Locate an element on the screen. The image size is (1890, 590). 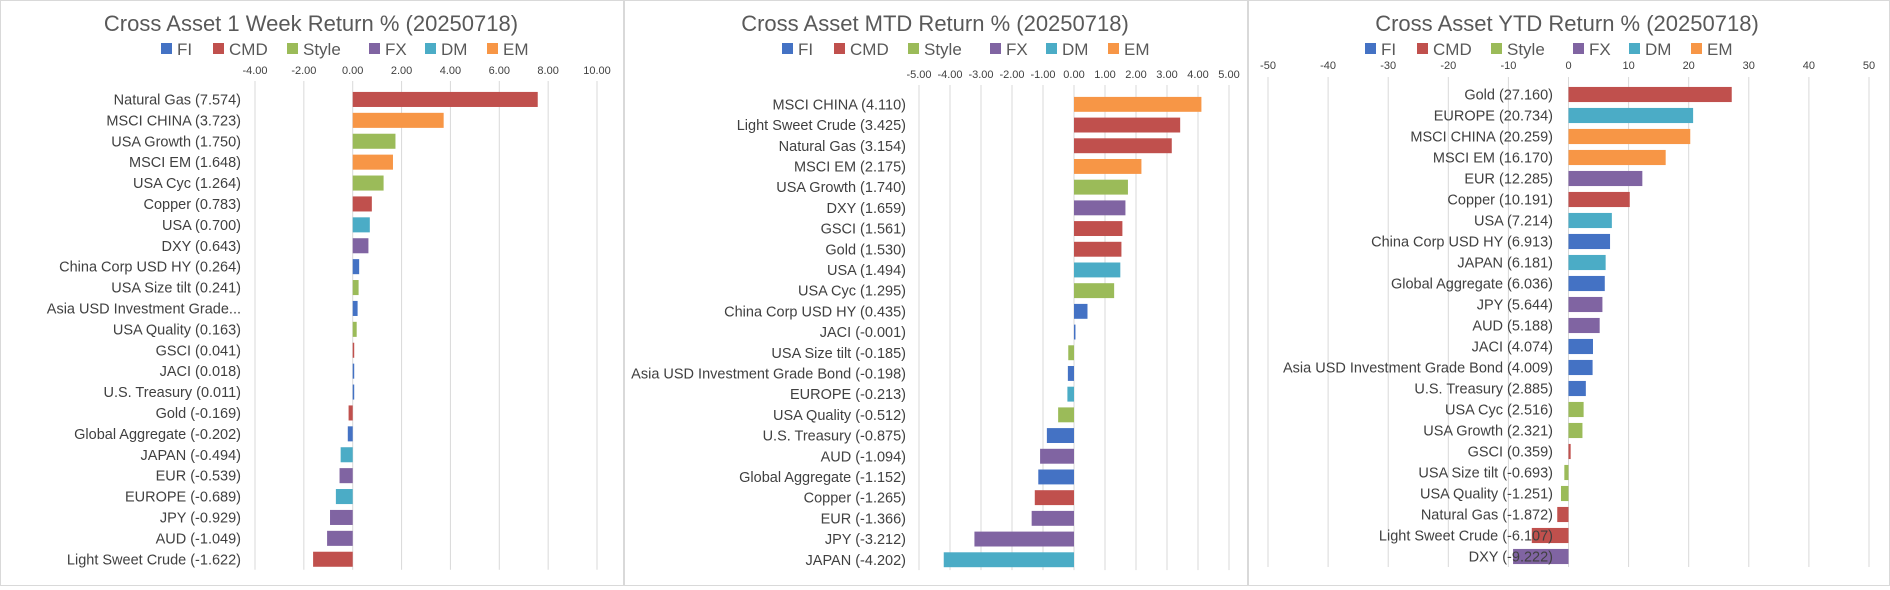
legend-swatch-fx is located at coordinates (1578, 48).